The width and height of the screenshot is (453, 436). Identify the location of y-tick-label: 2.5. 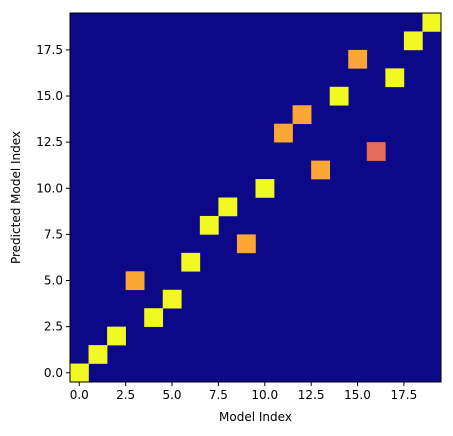
(53, 327).